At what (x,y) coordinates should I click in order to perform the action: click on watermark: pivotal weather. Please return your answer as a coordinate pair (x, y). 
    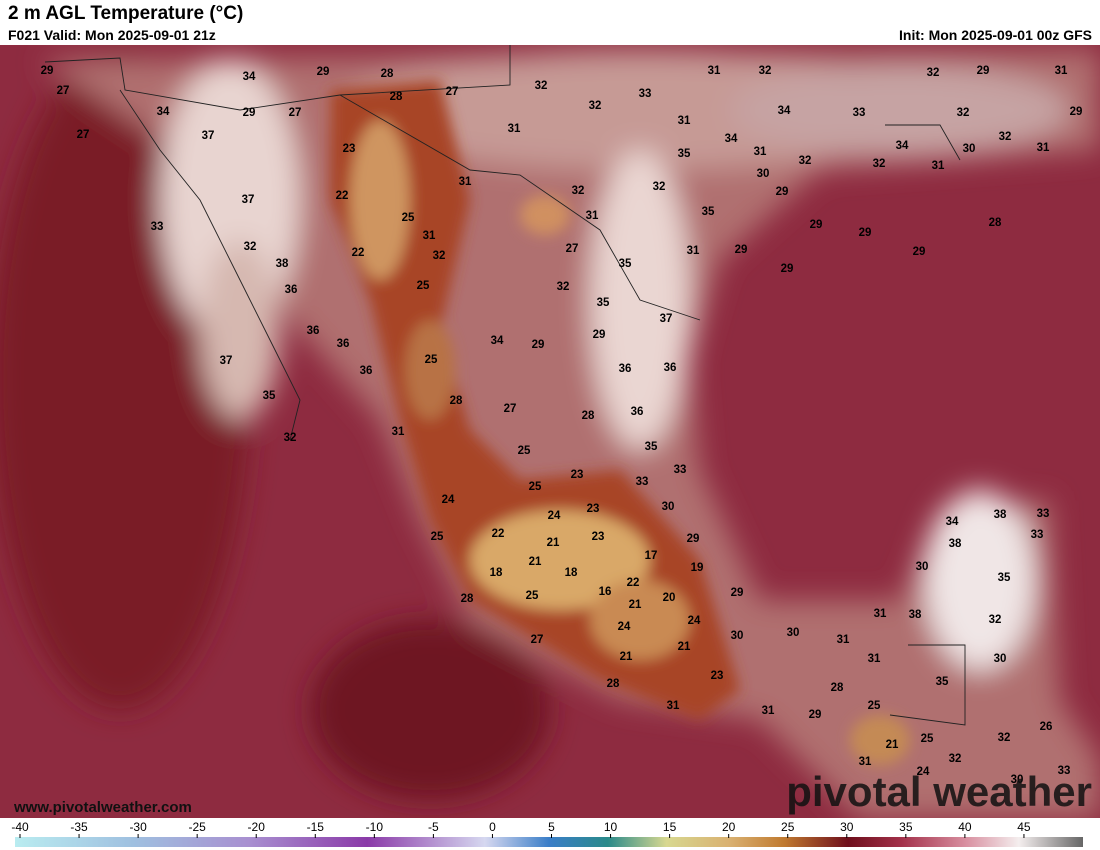
    Looking at the image, I should click on (939, 791).